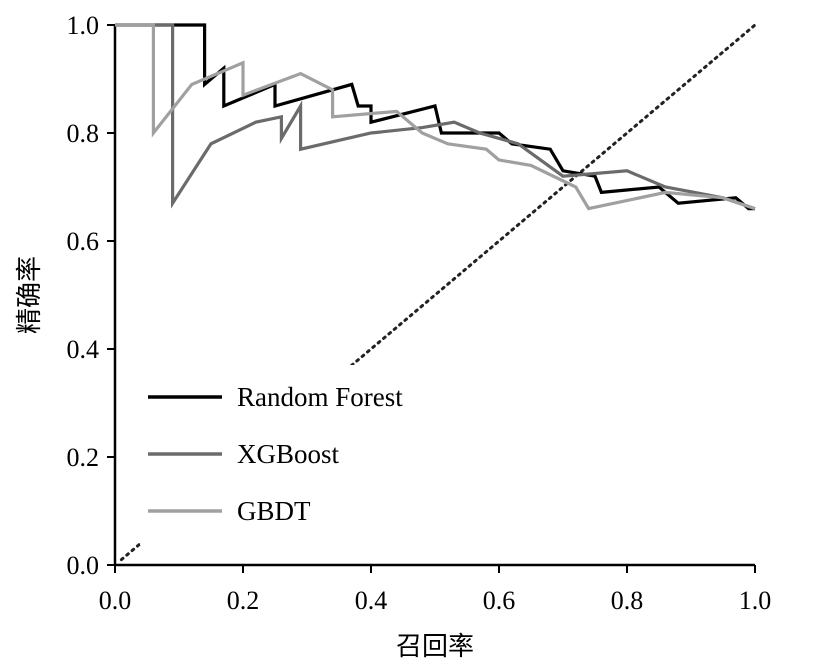 The height and width of the screenshot is (671, 836). I want to click on x-tick-label: 1.0, so click(755, 600).